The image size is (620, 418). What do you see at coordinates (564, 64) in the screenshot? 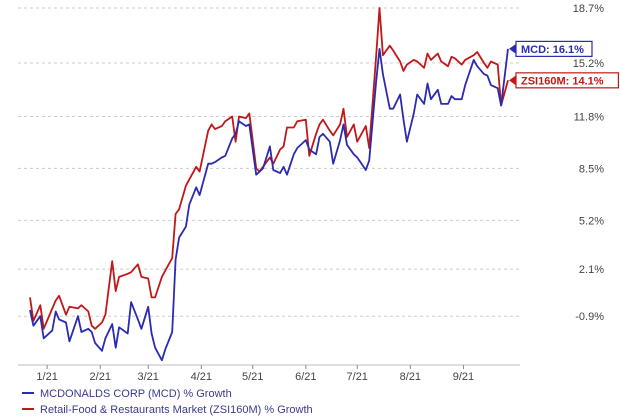
I see `value-callouts: MCD: 16.1% ZSI160M: 14.1%` at bounding box center [564, 64].